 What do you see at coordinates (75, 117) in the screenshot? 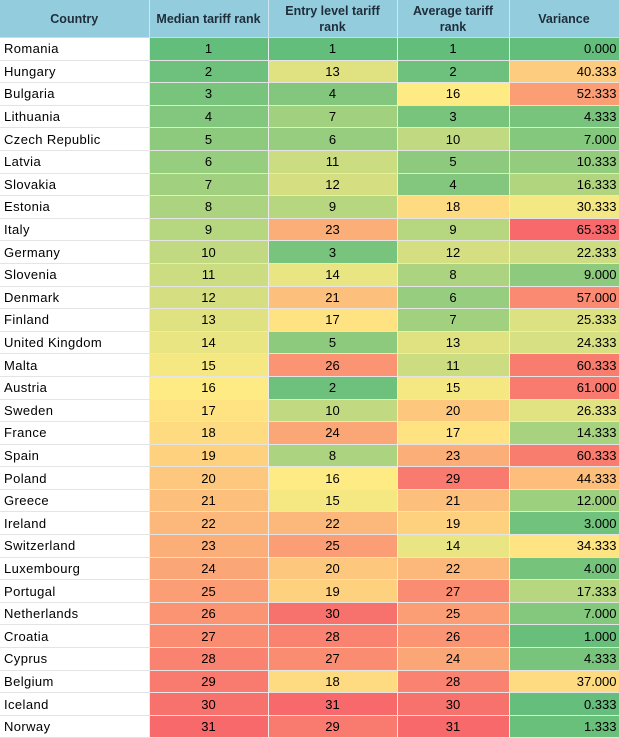
I see `country-cell: Lithuania` at bounding box center [75, 117].